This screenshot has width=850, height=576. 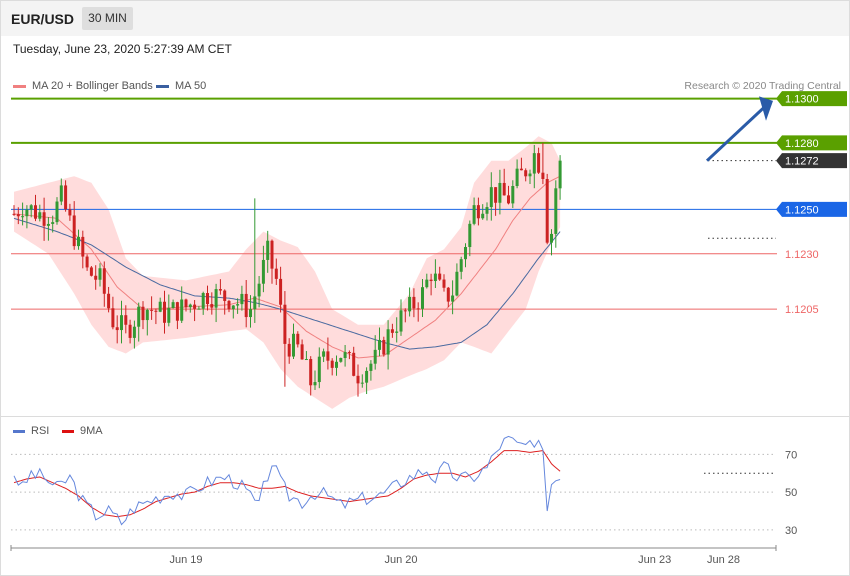 I want to click on ma20-swatch, so click(x=19, y=86).